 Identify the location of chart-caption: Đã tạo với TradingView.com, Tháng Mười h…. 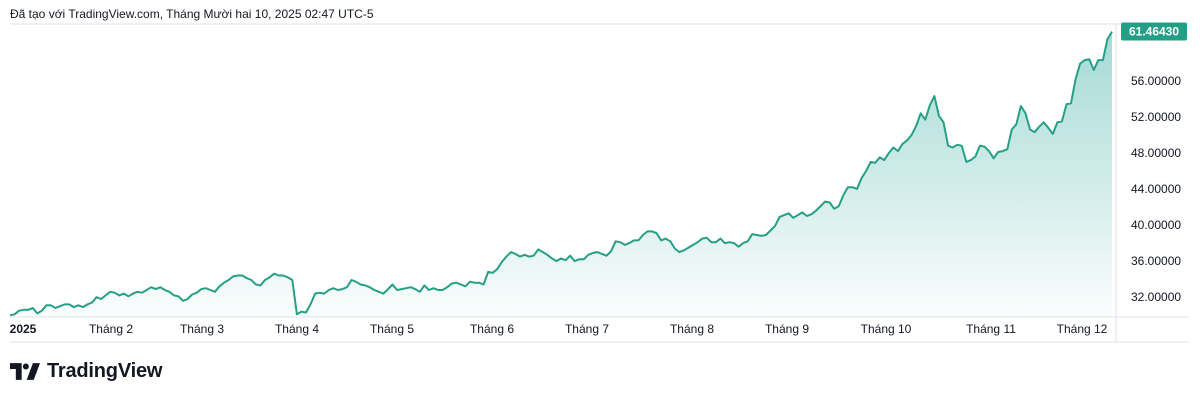
(192, 14).